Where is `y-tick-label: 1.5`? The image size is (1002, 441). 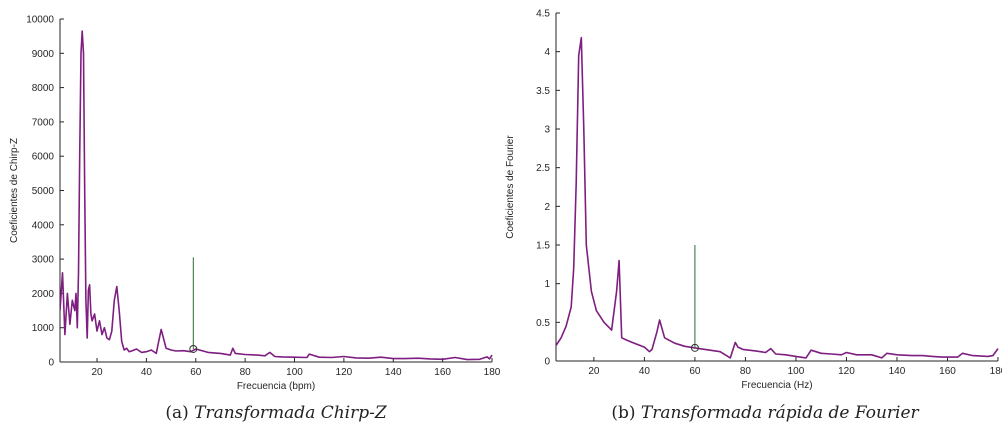
y-tick-label: 1.5 is located at coordinates (543, 246).